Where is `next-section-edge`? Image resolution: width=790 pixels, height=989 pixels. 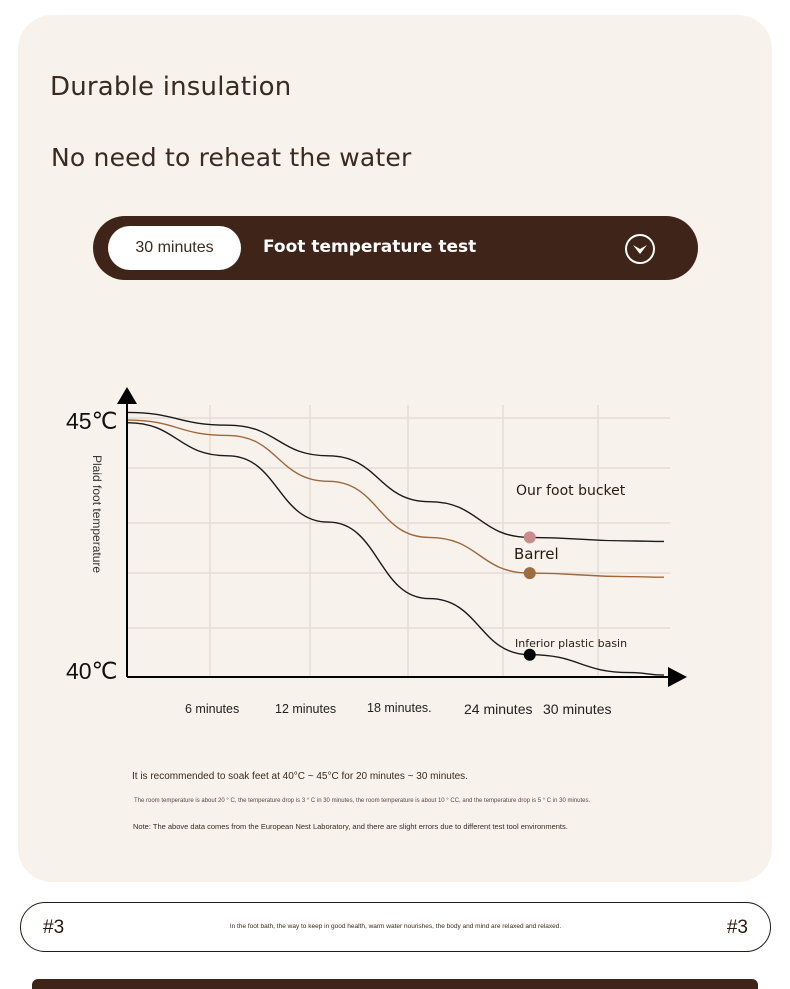
next-section-edge is located at coordinates (395, 984).